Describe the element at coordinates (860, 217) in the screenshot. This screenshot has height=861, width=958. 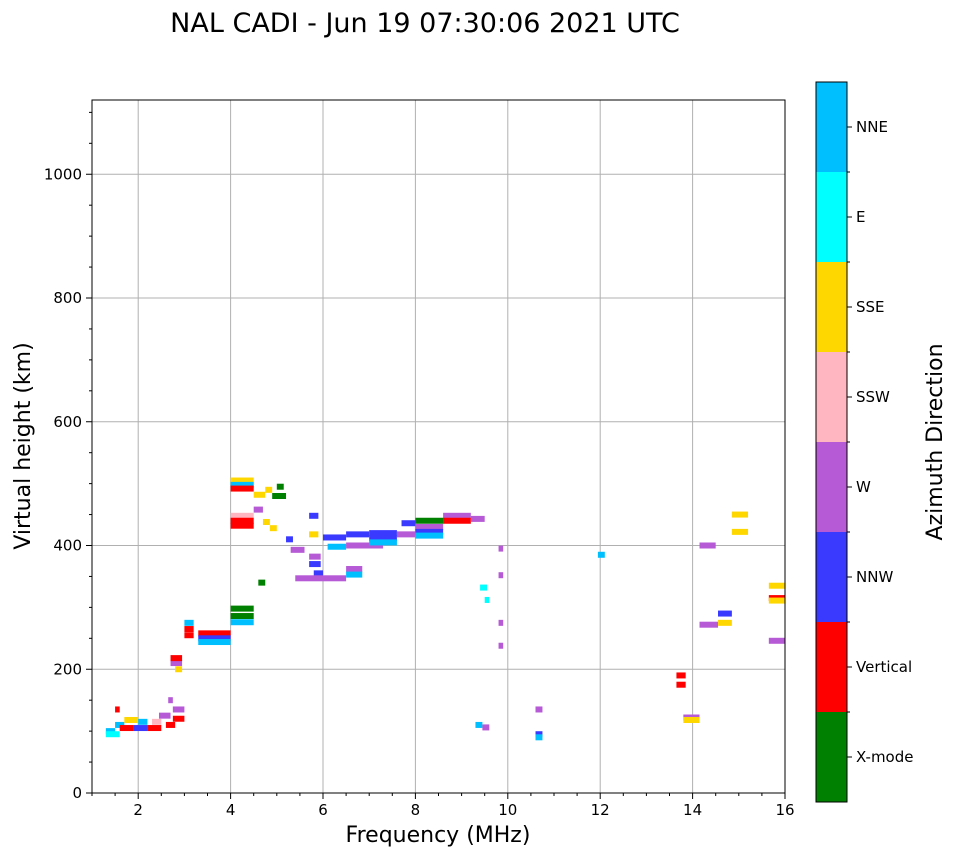
I see `colorbar-tick-label: E` at that location.